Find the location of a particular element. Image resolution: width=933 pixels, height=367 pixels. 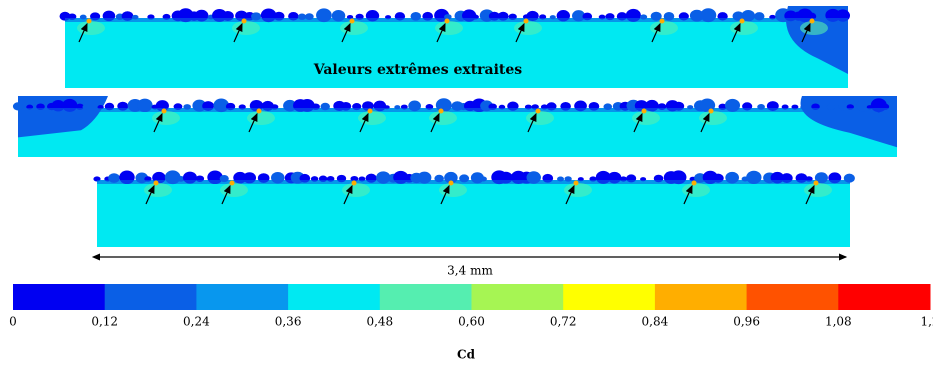

colorbar-tick-label: 0,12 is located at coordinates (104, 322).